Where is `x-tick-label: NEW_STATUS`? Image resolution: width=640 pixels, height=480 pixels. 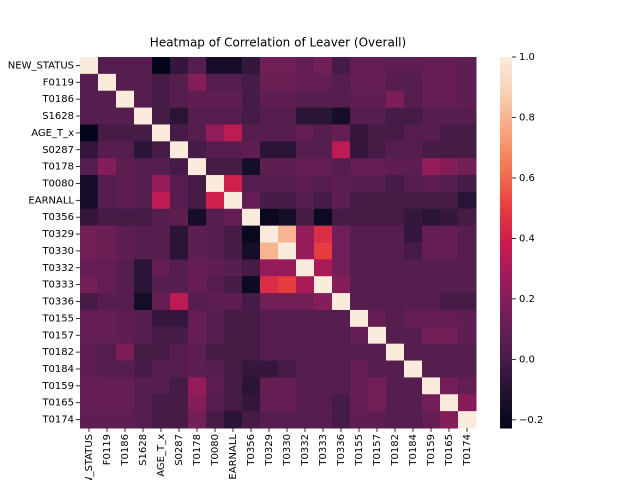 x-tick-label: NEW_STATUS is located at coordinates (89, 457).